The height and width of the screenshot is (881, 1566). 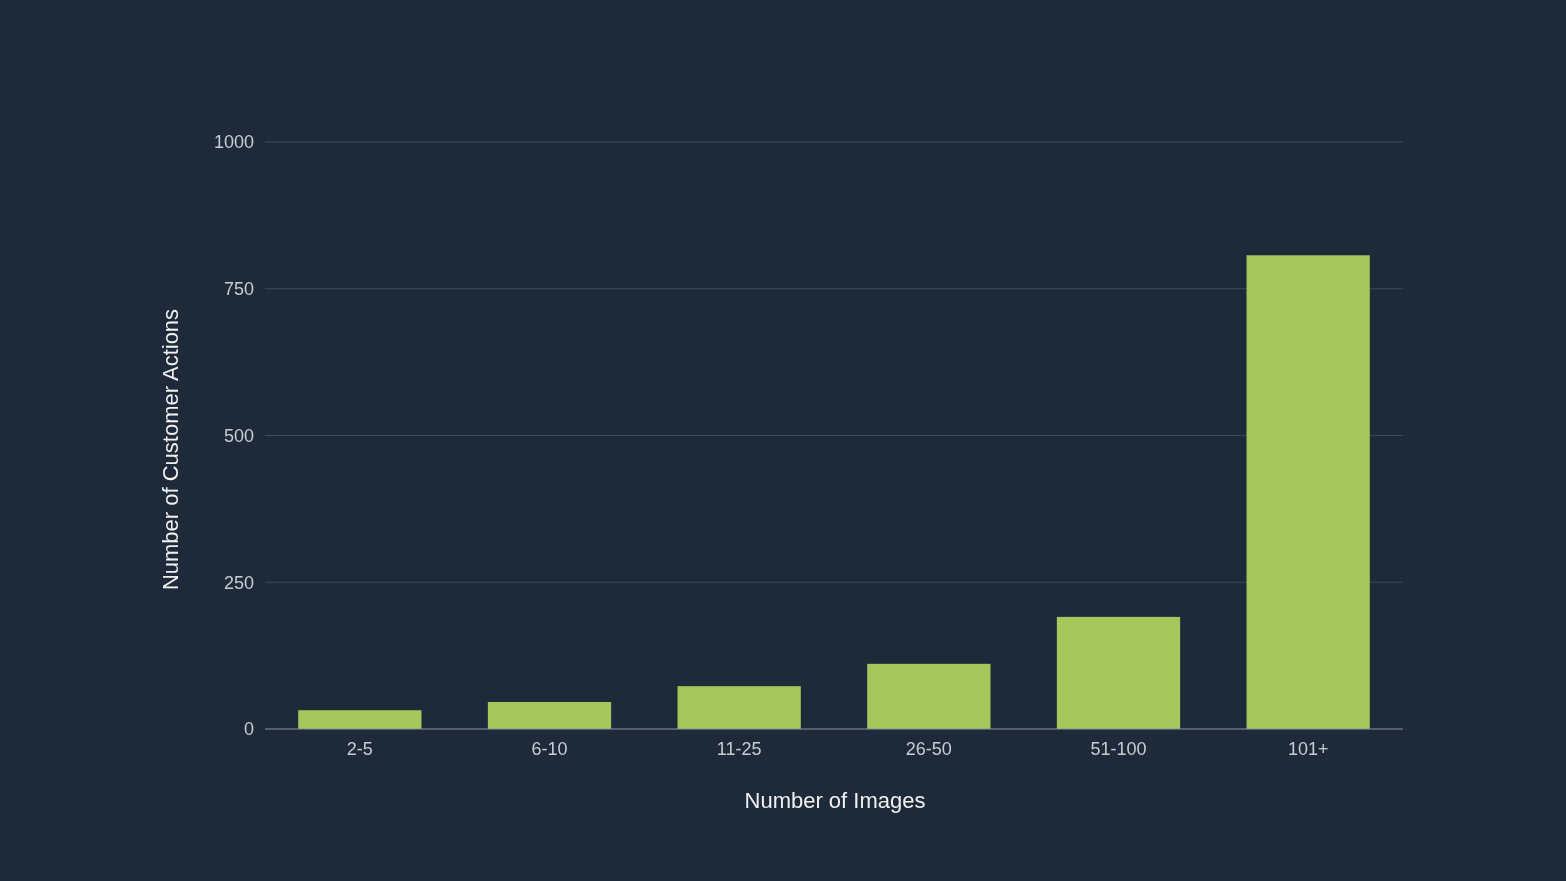 What do you see at coordinates (238, 289) in the screenshot?
I see `y-tick-label: 750` at bounding box center [238, 289].